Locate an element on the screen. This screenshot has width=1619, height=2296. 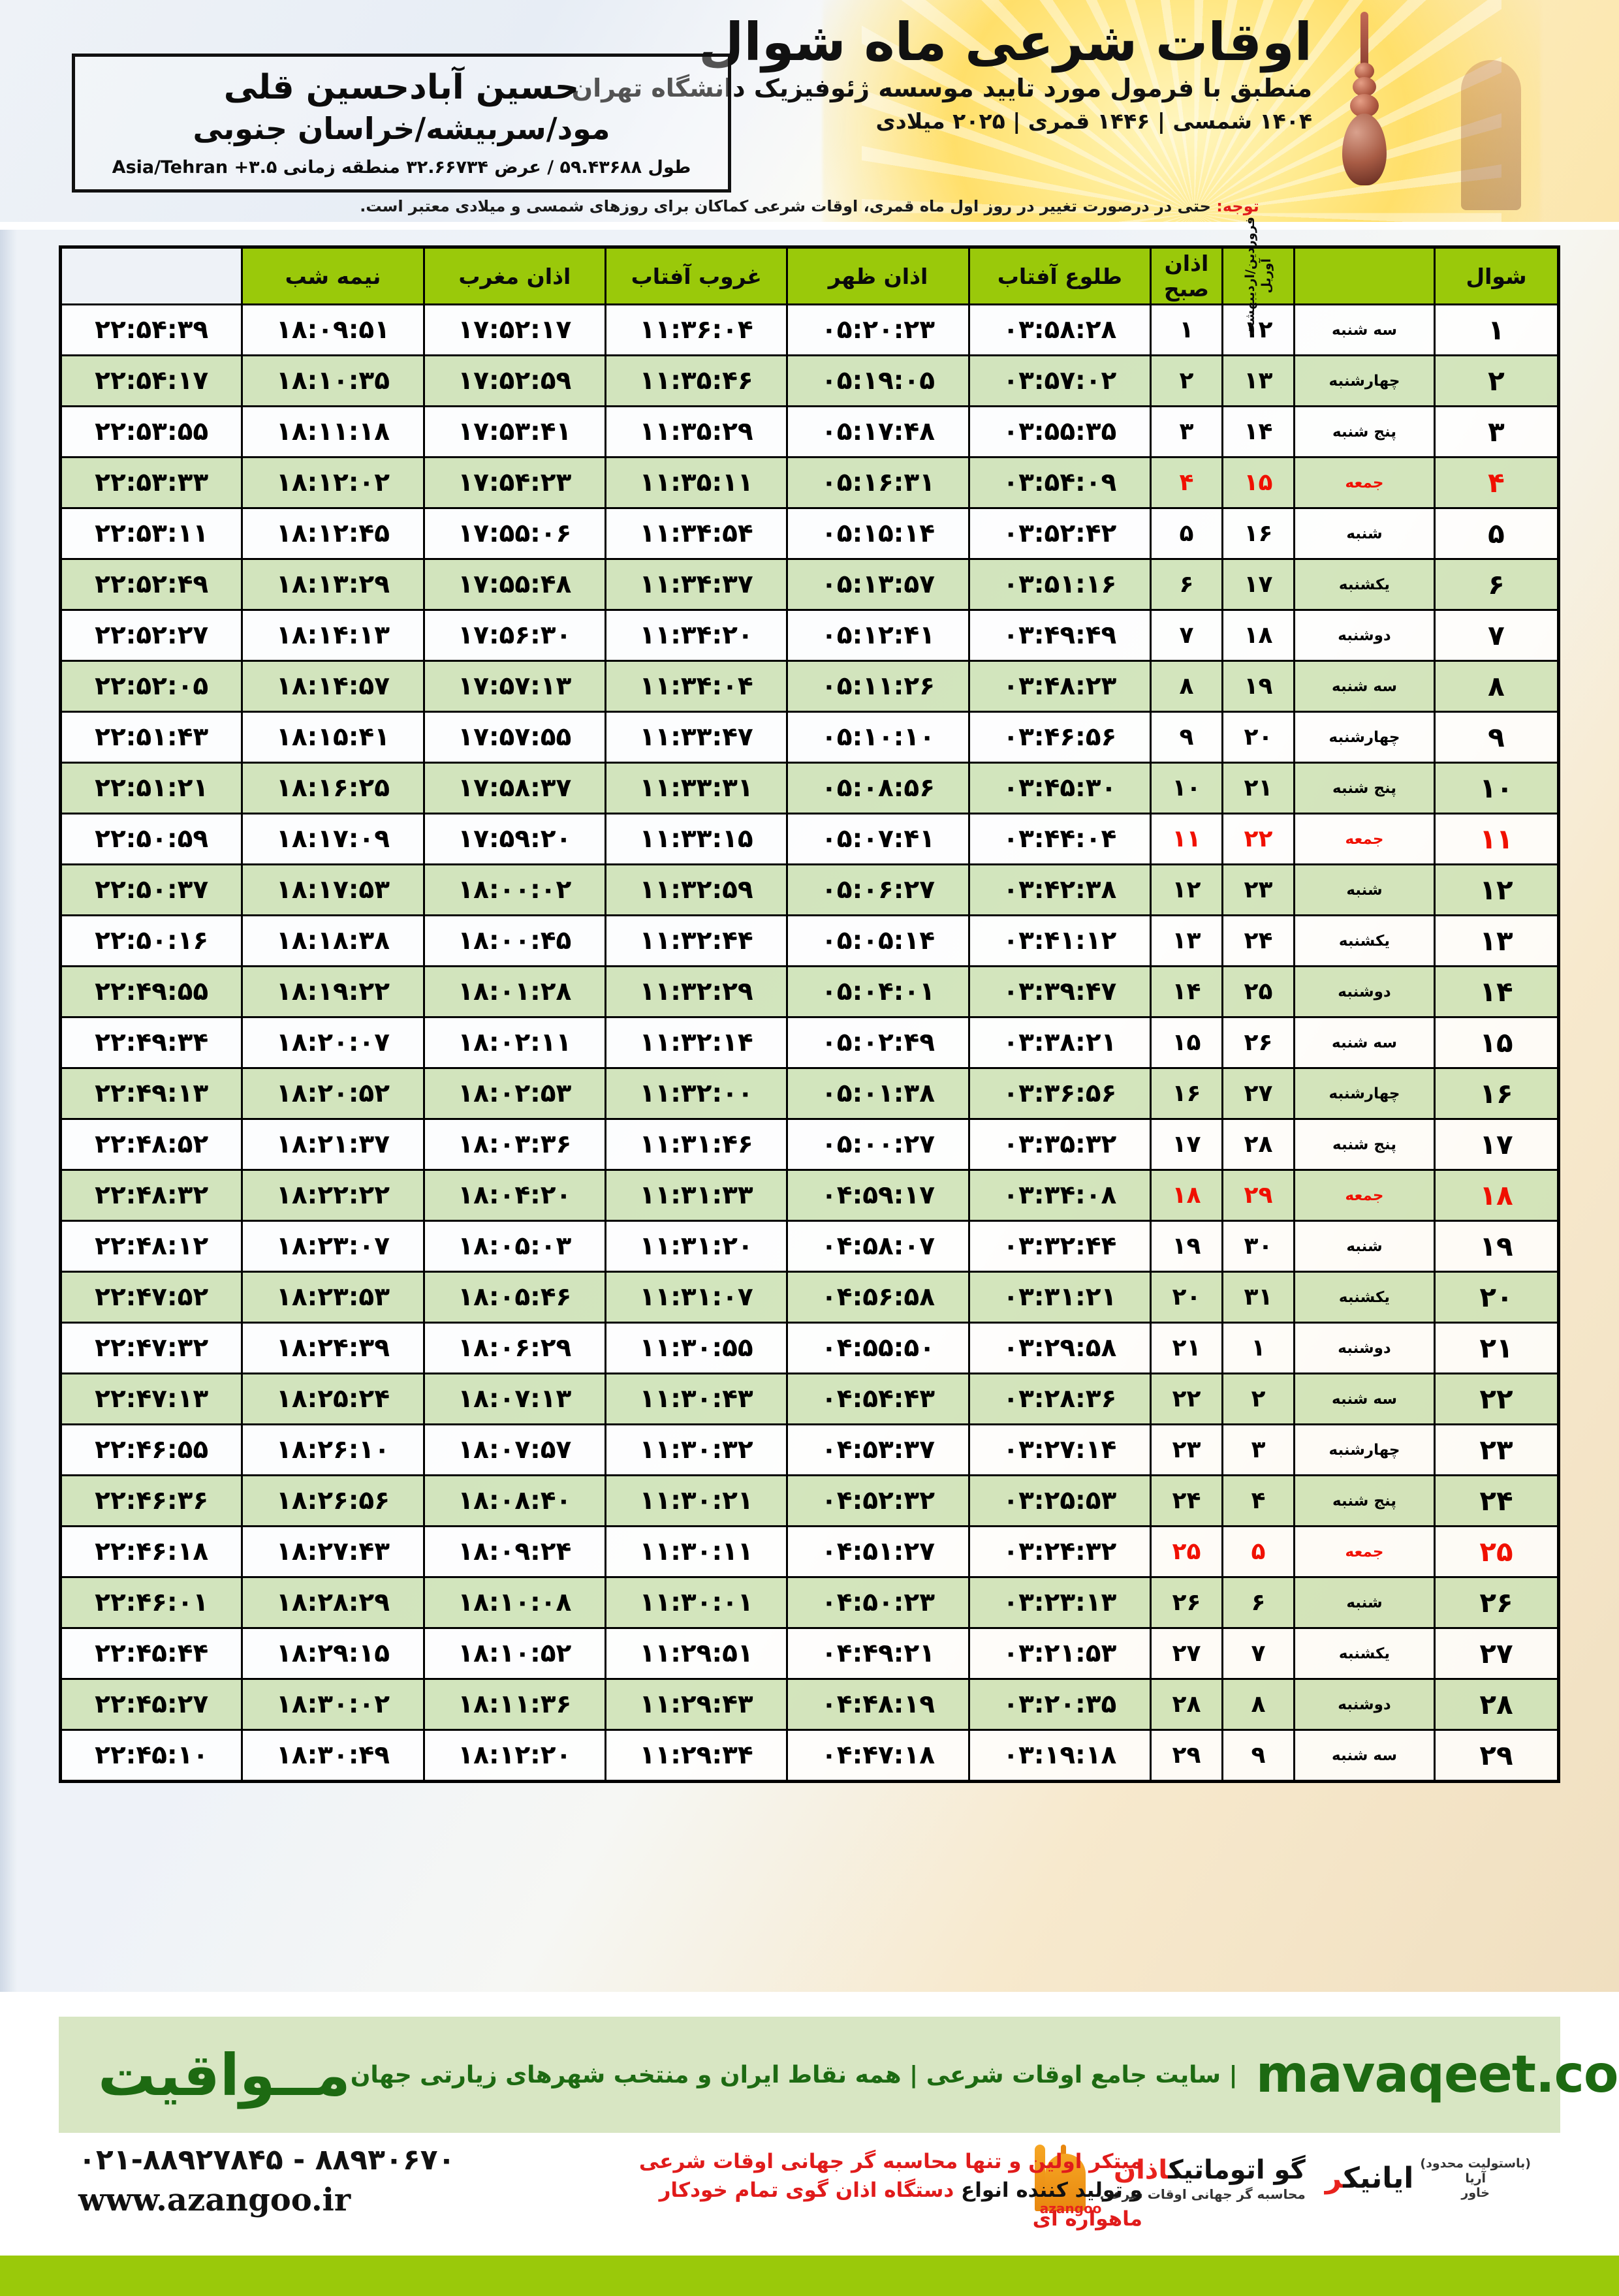
light-rays-decoration is located at coordinates (1181, 111).